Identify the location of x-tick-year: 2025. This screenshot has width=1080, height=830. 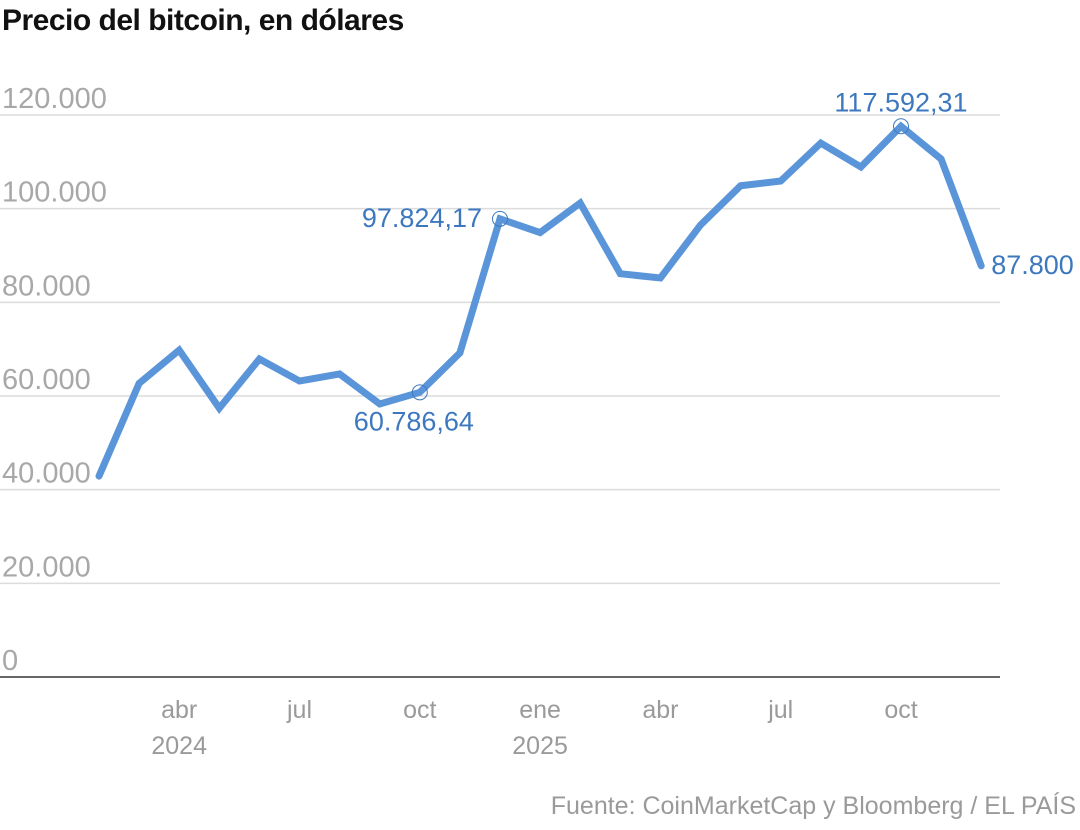
(540, 746).